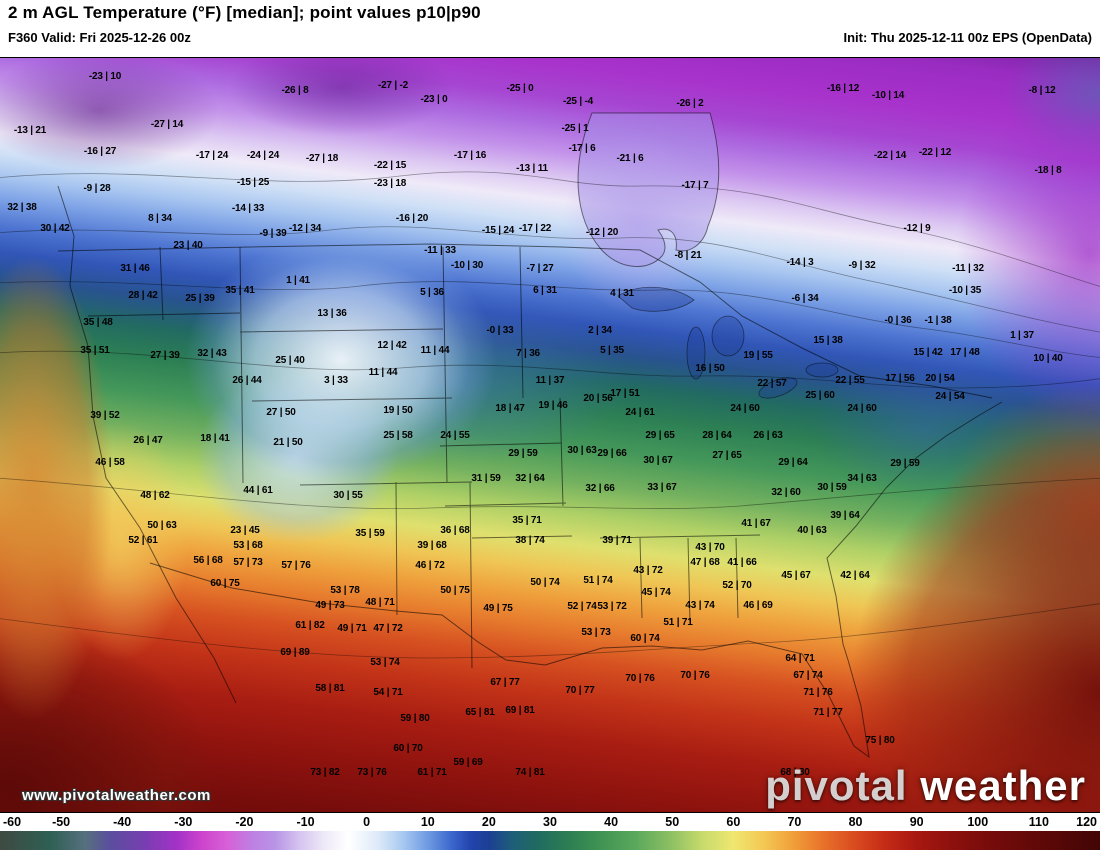 The height and width of the screenshot is (850, 1100). Describe the element at coordinates (582, 606) in the screenshot. I see `point-value: 52 | 74` at that location.